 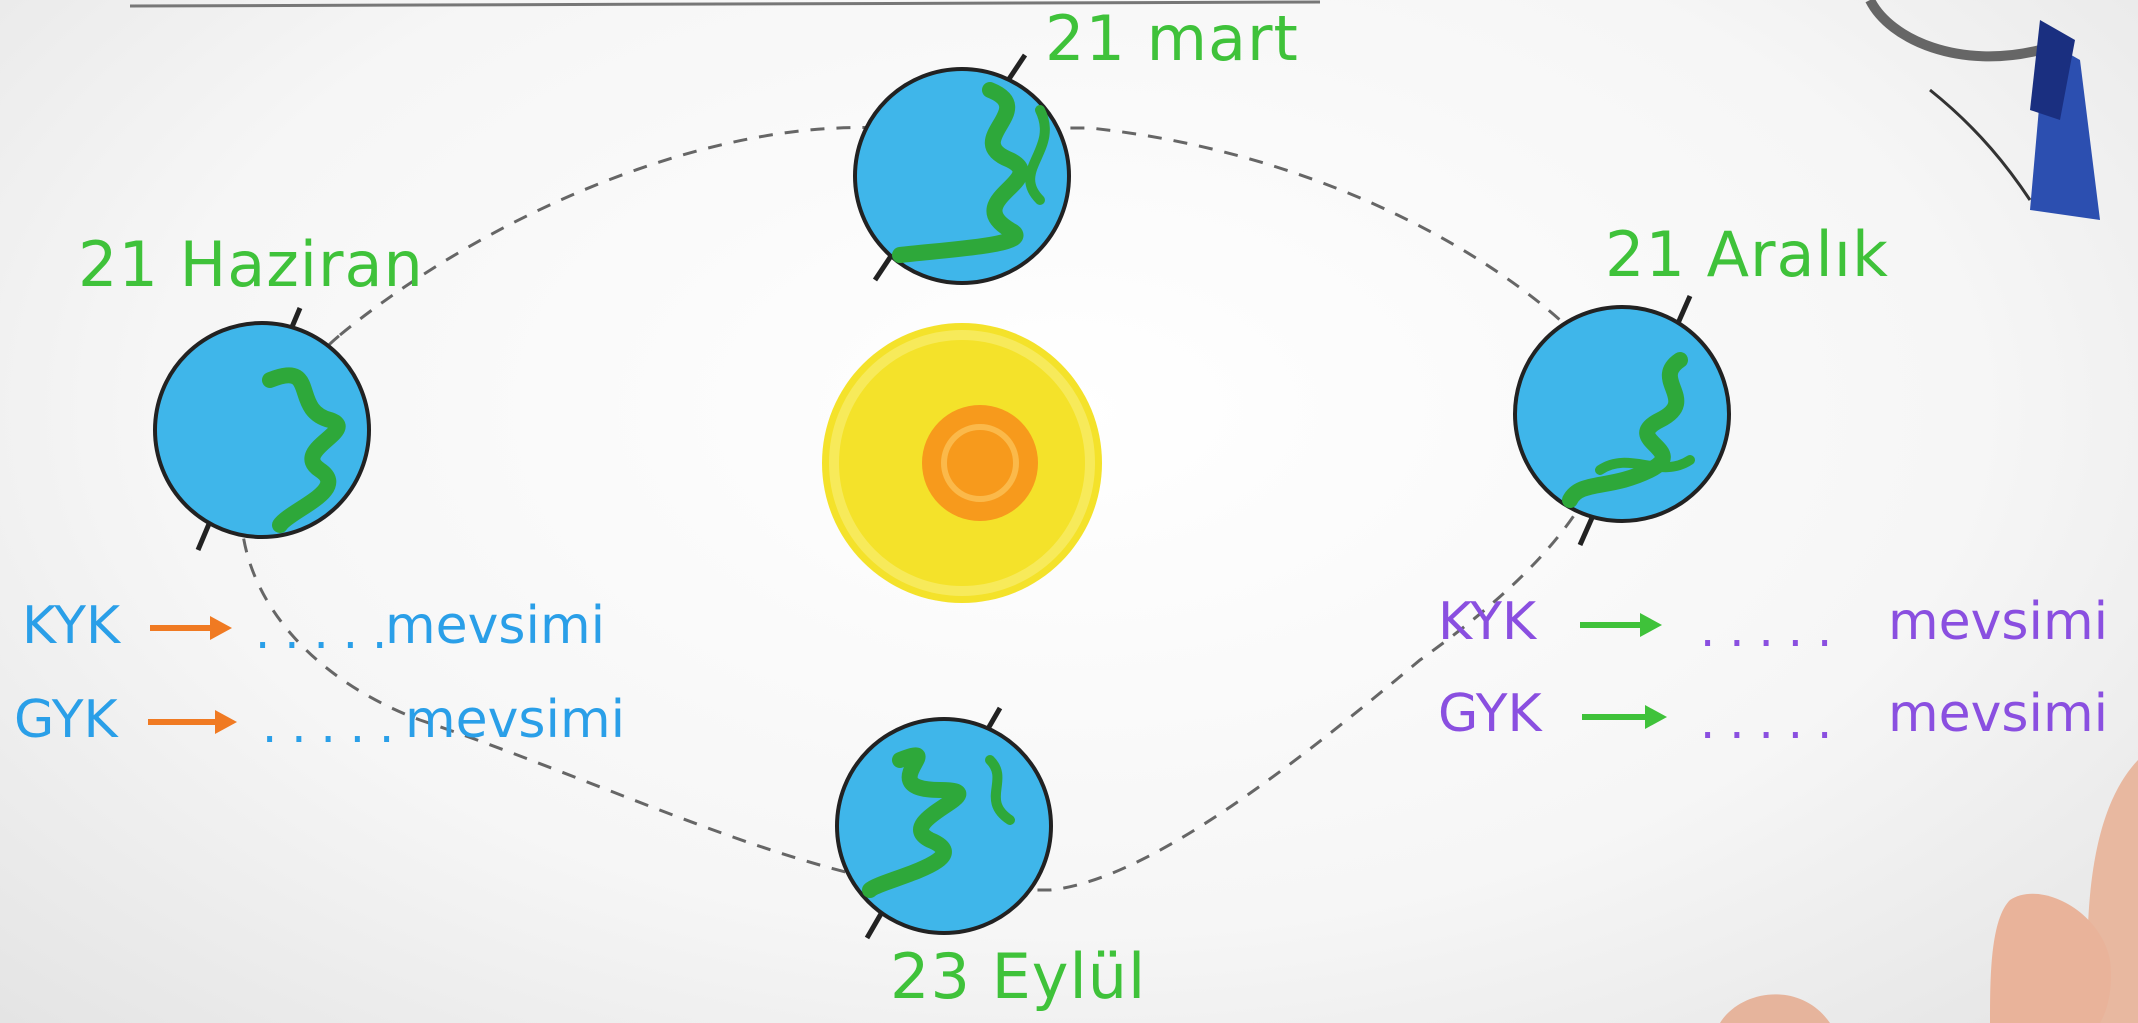 What do you see at coordinates (1929, 891) in the screenshot?
I see `hand-image` at bounding box center [1929, 891].